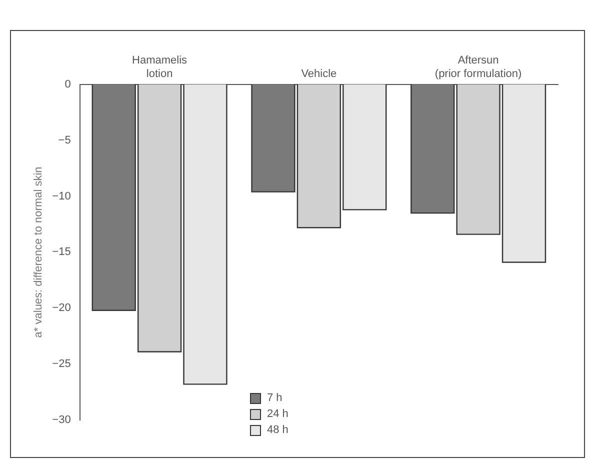  Describe the element at coordinates (64, 140) in the screenshot. I see `y-tick-label: −5` at that location.